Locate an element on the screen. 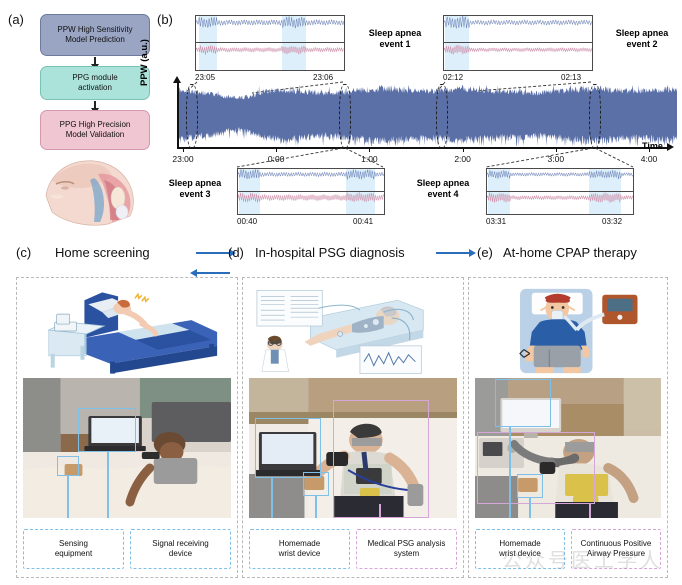 The height and width of the screenshot is (585, 682). inset4-end-time: 03:32 is located at coordinates (612, 221).